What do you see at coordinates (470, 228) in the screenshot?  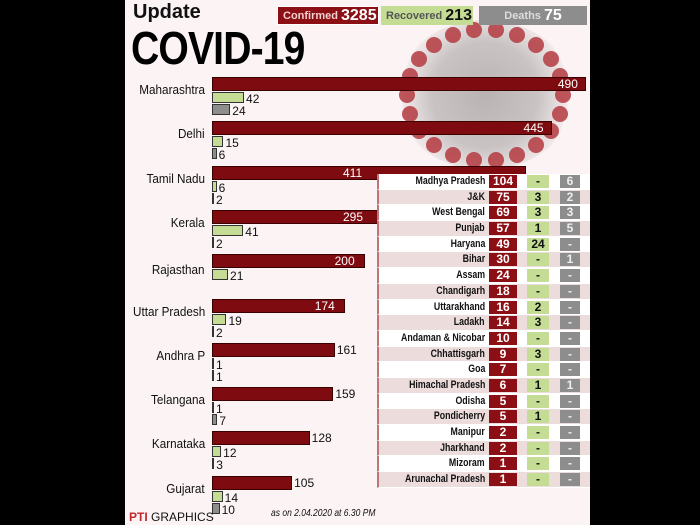 I see `state-name: Punjab` at bounding box center [470, 228].